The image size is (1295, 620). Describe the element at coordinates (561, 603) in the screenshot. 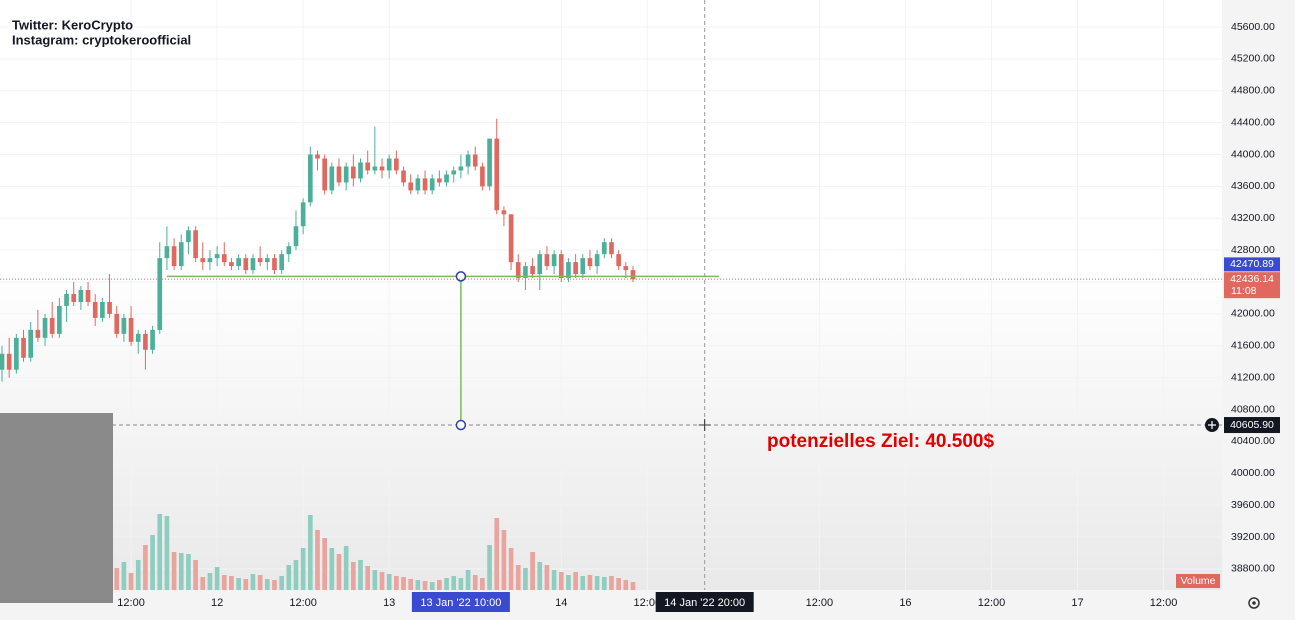

I see `x-tick-label: 14` at that location.